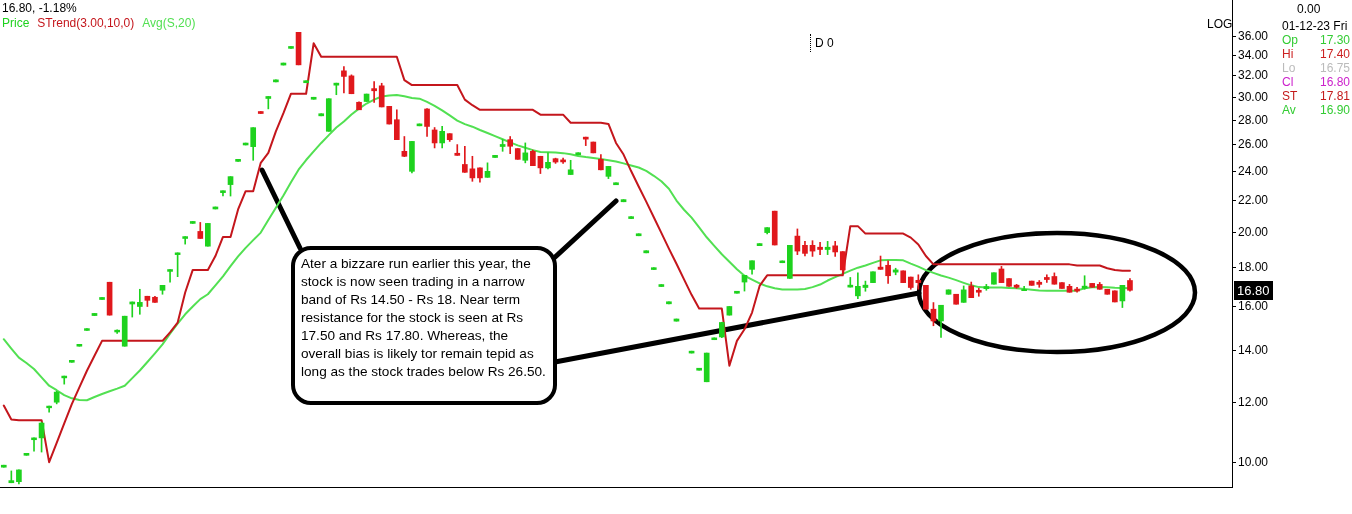 This screenshot has width=1352, height=514. I want to click on text: 16.90, so click(1335, 110).